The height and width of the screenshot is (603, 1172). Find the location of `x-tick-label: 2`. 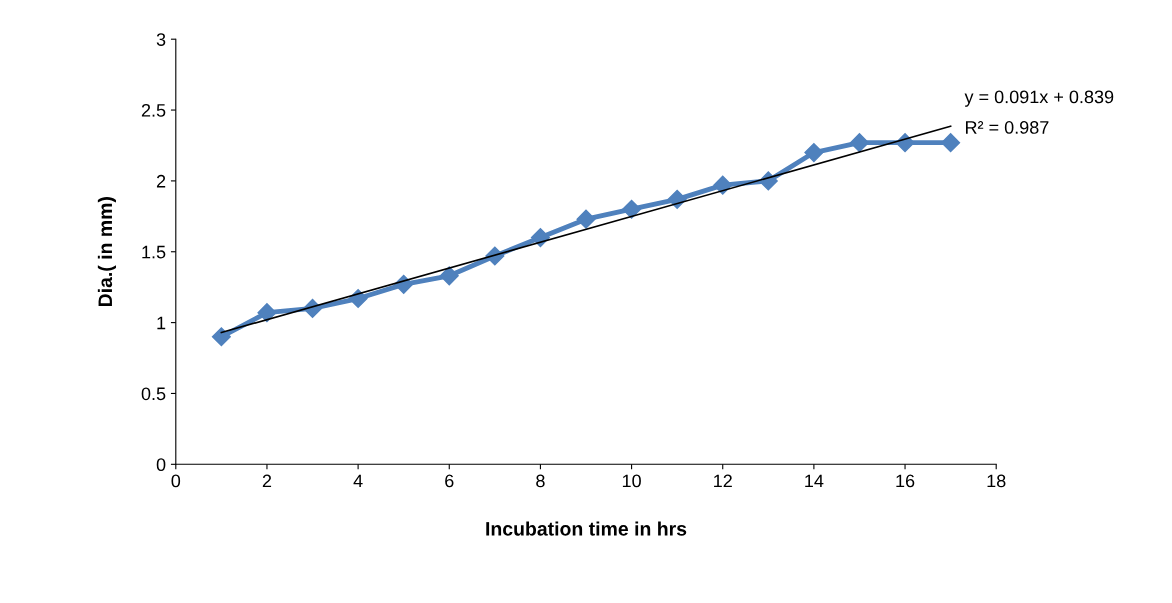

x-tick-label: 2 is located at coordinates (267, 481).